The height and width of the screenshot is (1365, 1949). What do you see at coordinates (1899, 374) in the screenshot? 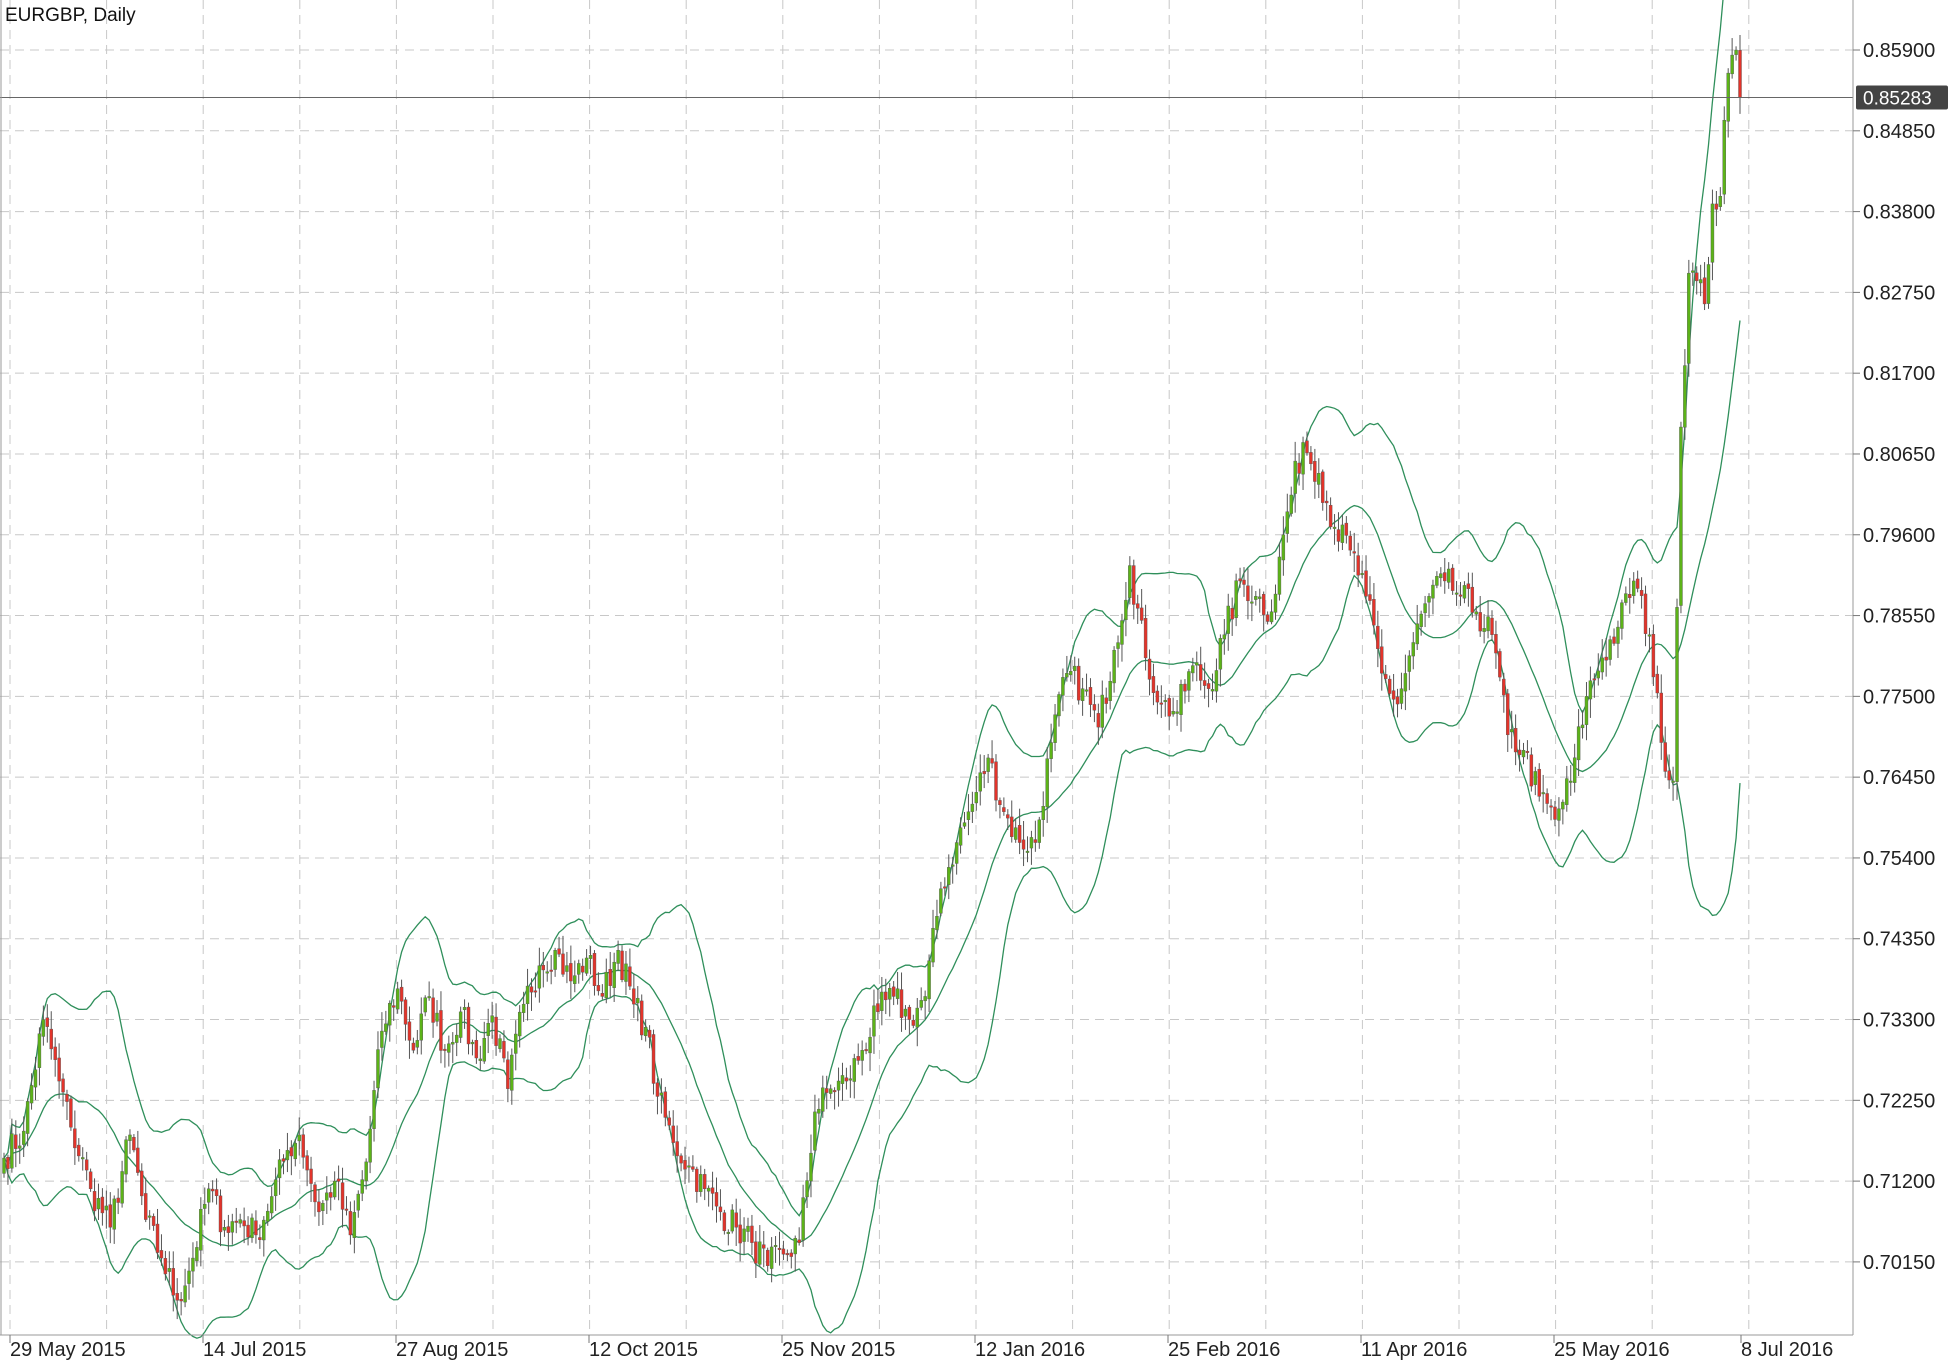
I see `price-tick-label: 0.81700` at bounding box center [1899, 374].